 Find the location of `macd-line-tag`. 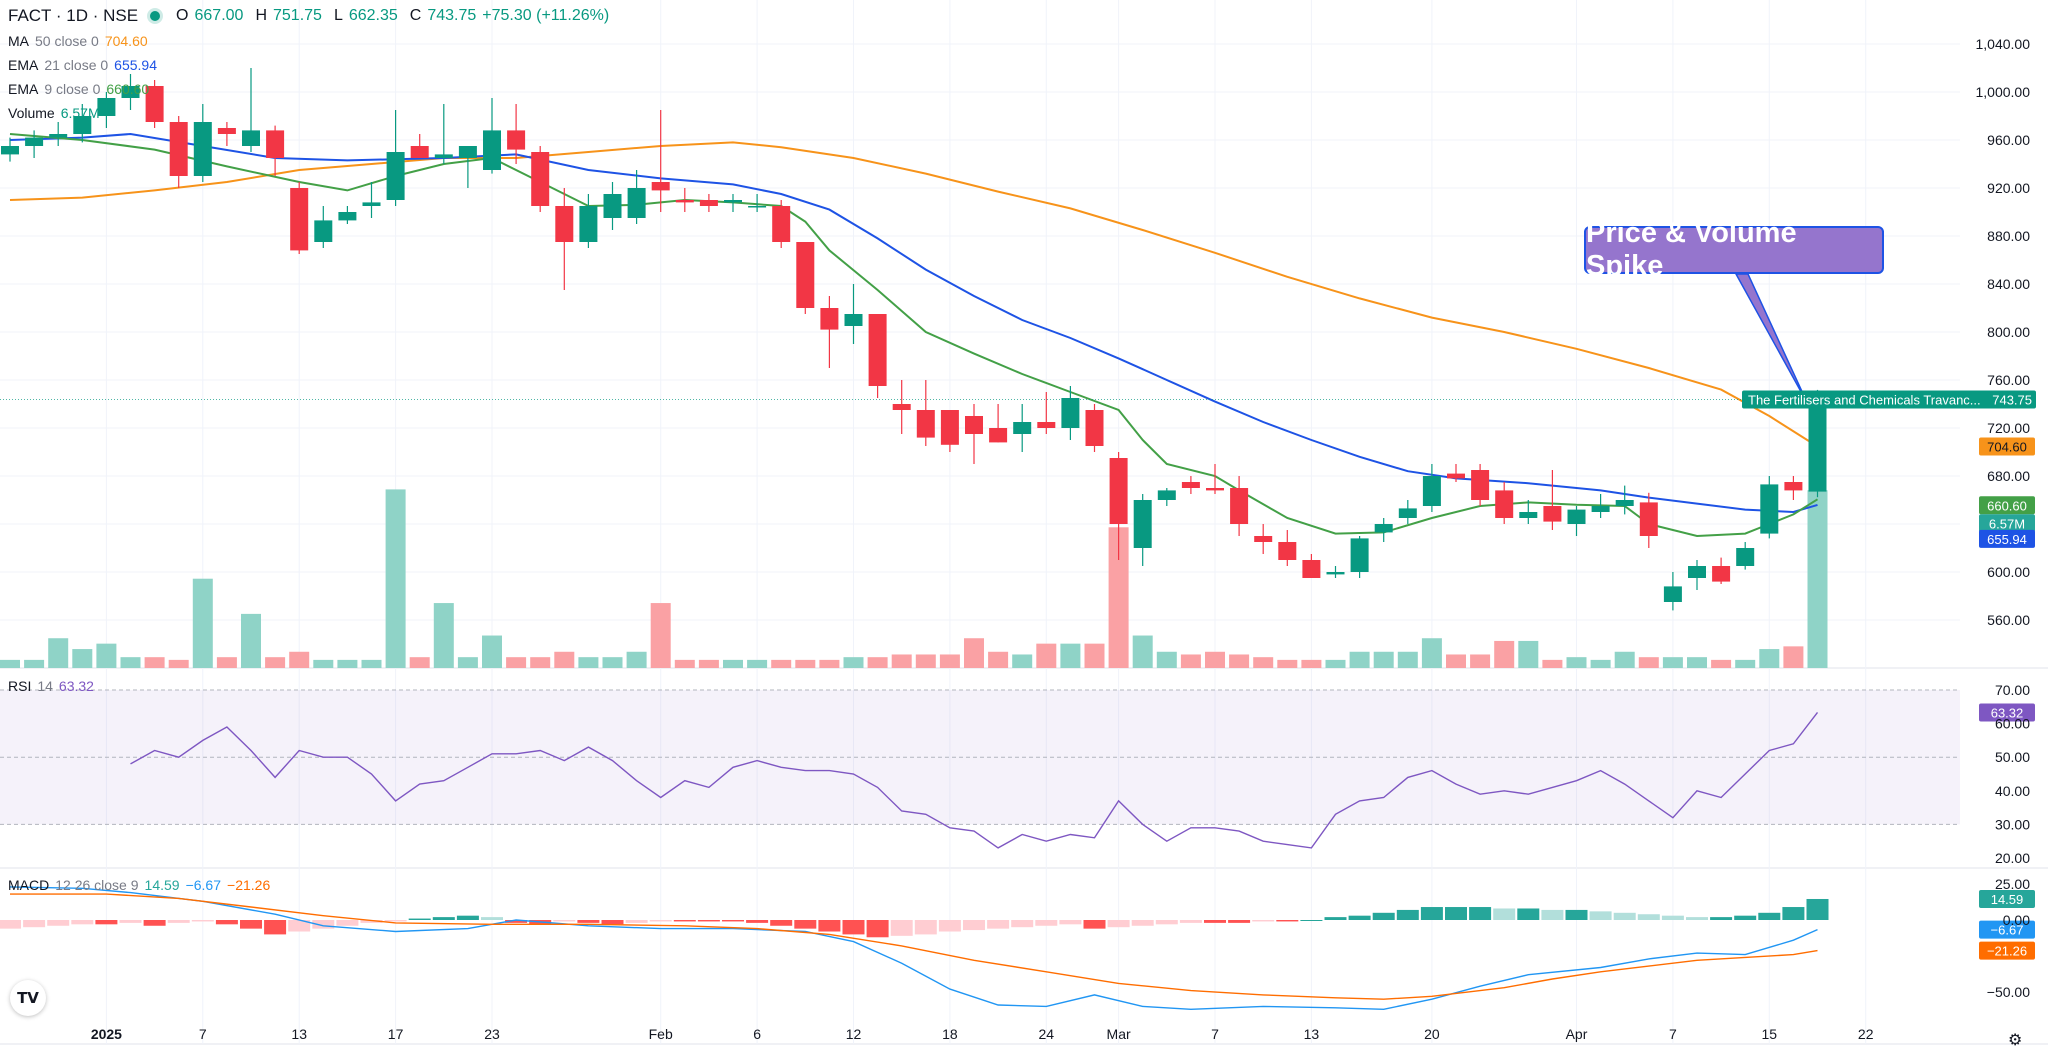

macd-line-tag is located at coordinates (2007, 929).